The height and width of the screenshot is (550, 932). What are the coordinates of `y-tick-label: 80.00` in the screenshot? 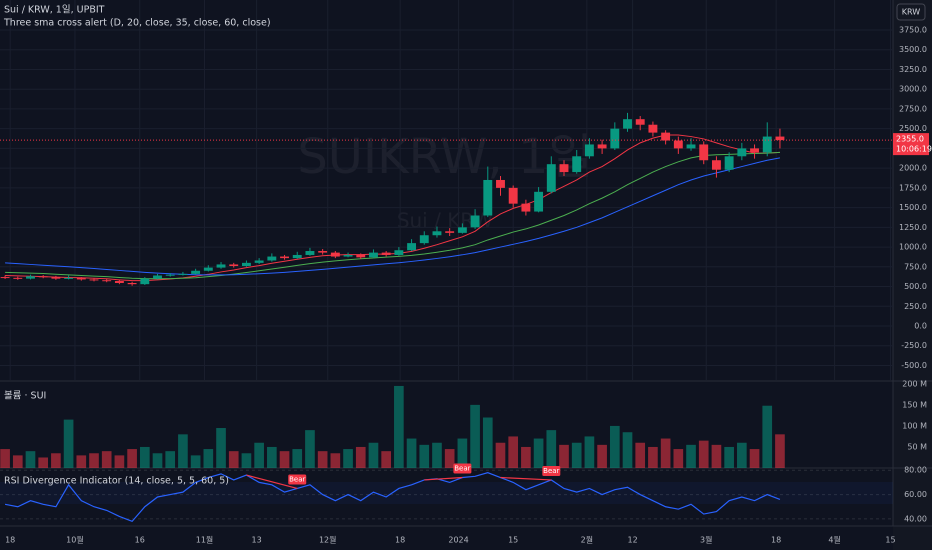 It's located at (915, 470).